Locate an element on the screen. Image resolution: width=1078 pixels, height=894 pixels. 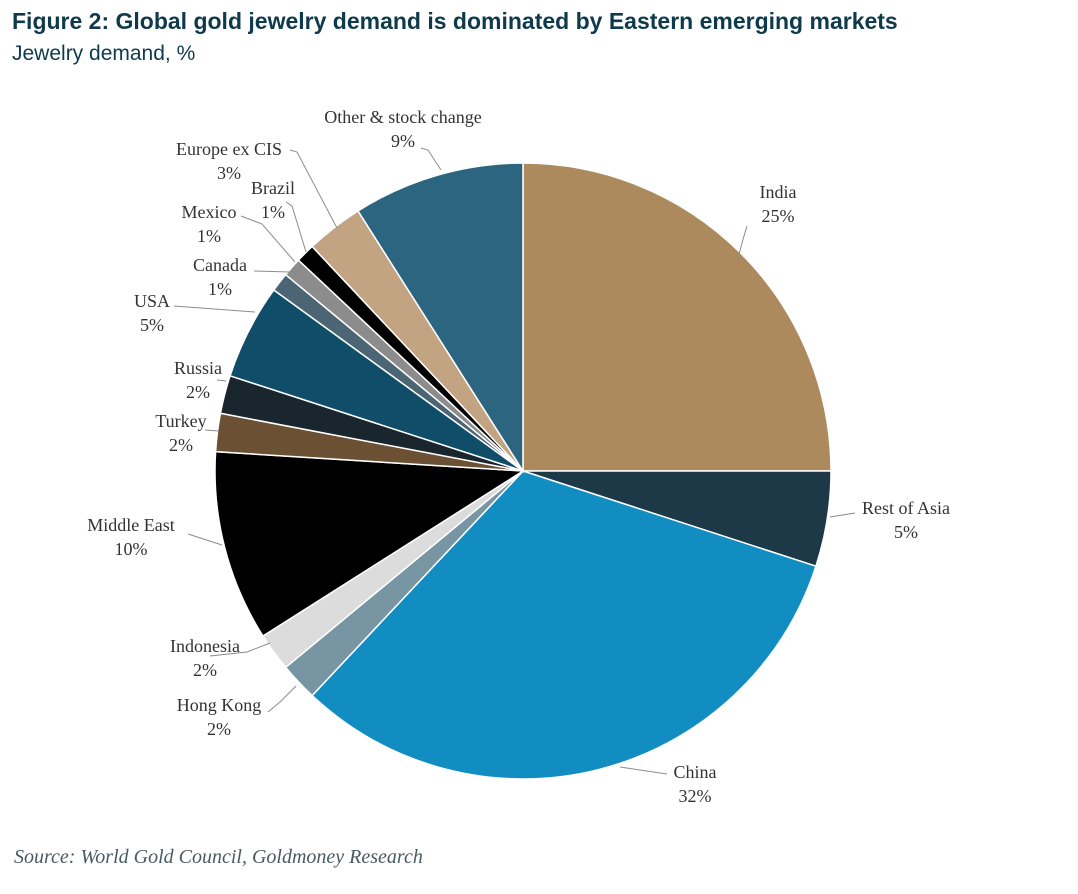
slice-value-china: 32% is located at coordinates (695, 796).